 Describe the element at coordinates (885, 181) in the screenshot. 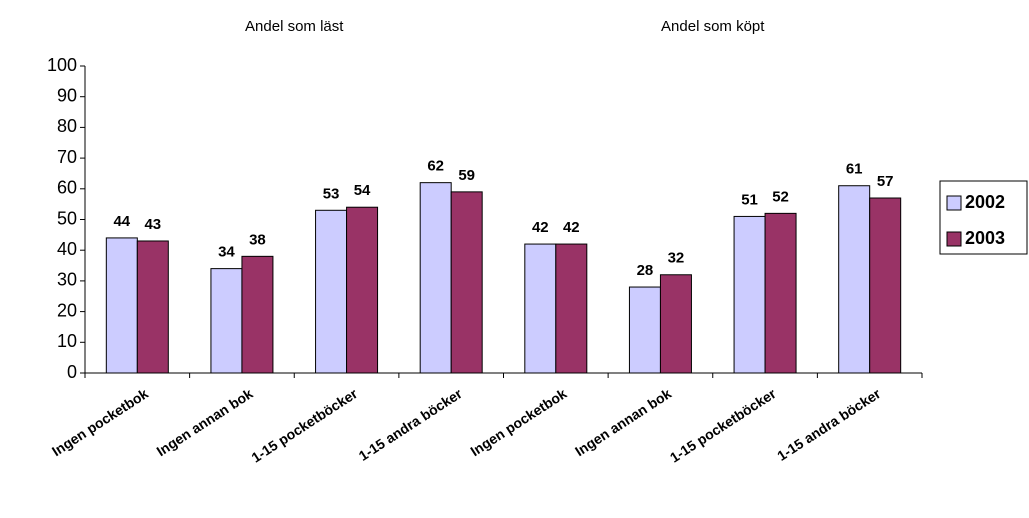

I see `value-label: 57` at that location.